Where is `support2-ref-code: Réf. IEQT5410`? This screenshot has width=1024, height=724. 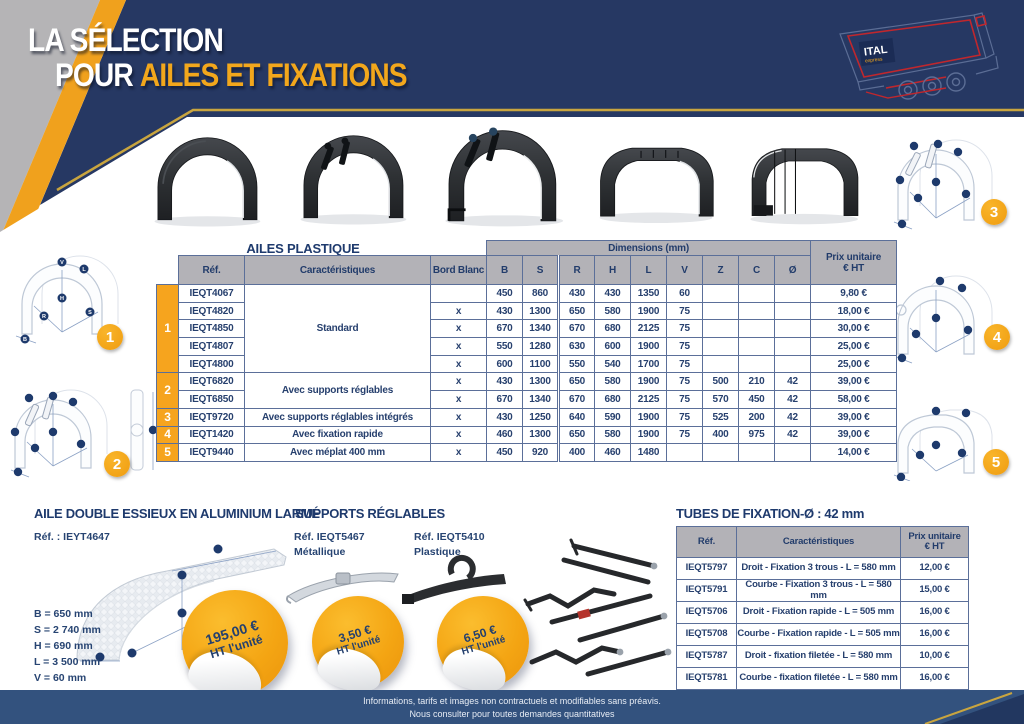
support2-ref-code: Réf. IEQT5410 is located at coordinates (449, 537).